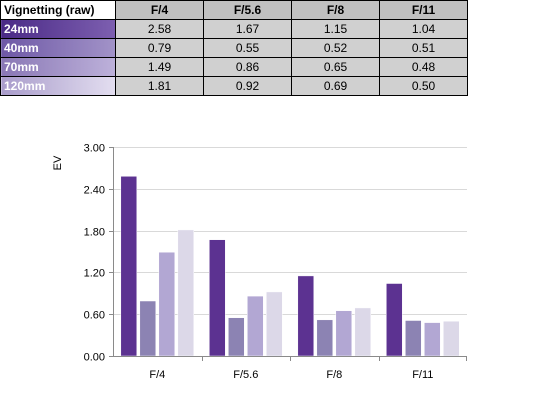  I want to click on row-label: 70mm, so click(58, 67).